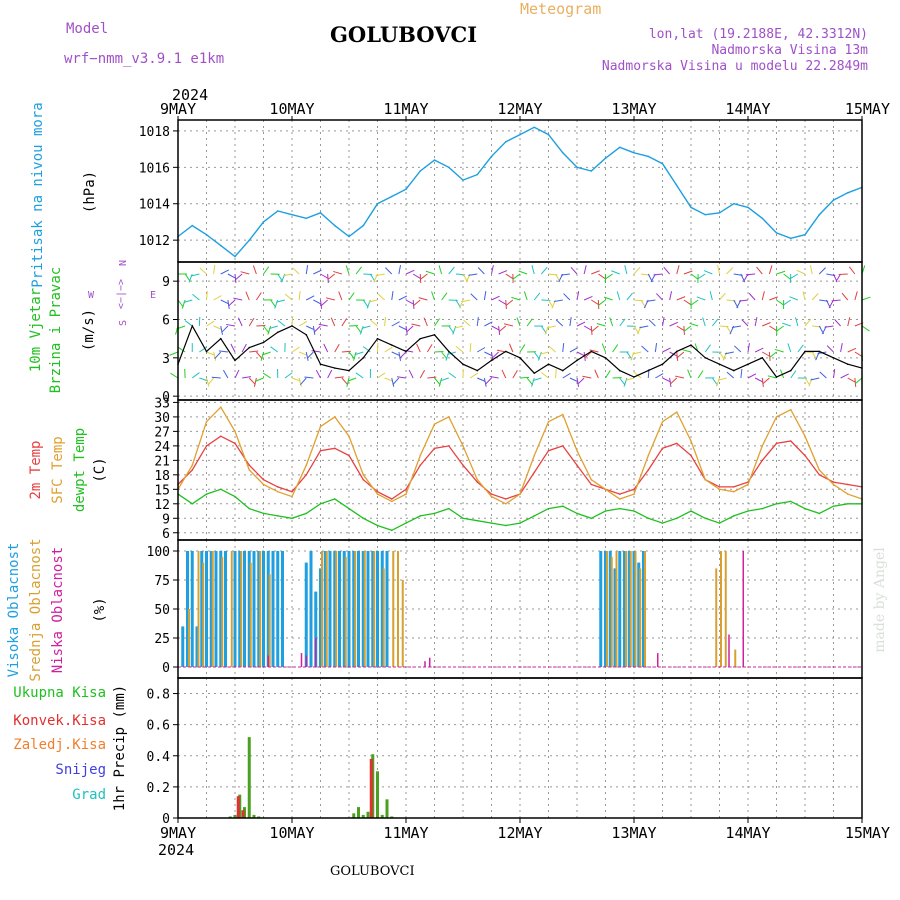  What do you see at coordinates (162, 610) in the screenshot?
I see `cloud-ytick-label: 50` at bounding box center [162, 610].